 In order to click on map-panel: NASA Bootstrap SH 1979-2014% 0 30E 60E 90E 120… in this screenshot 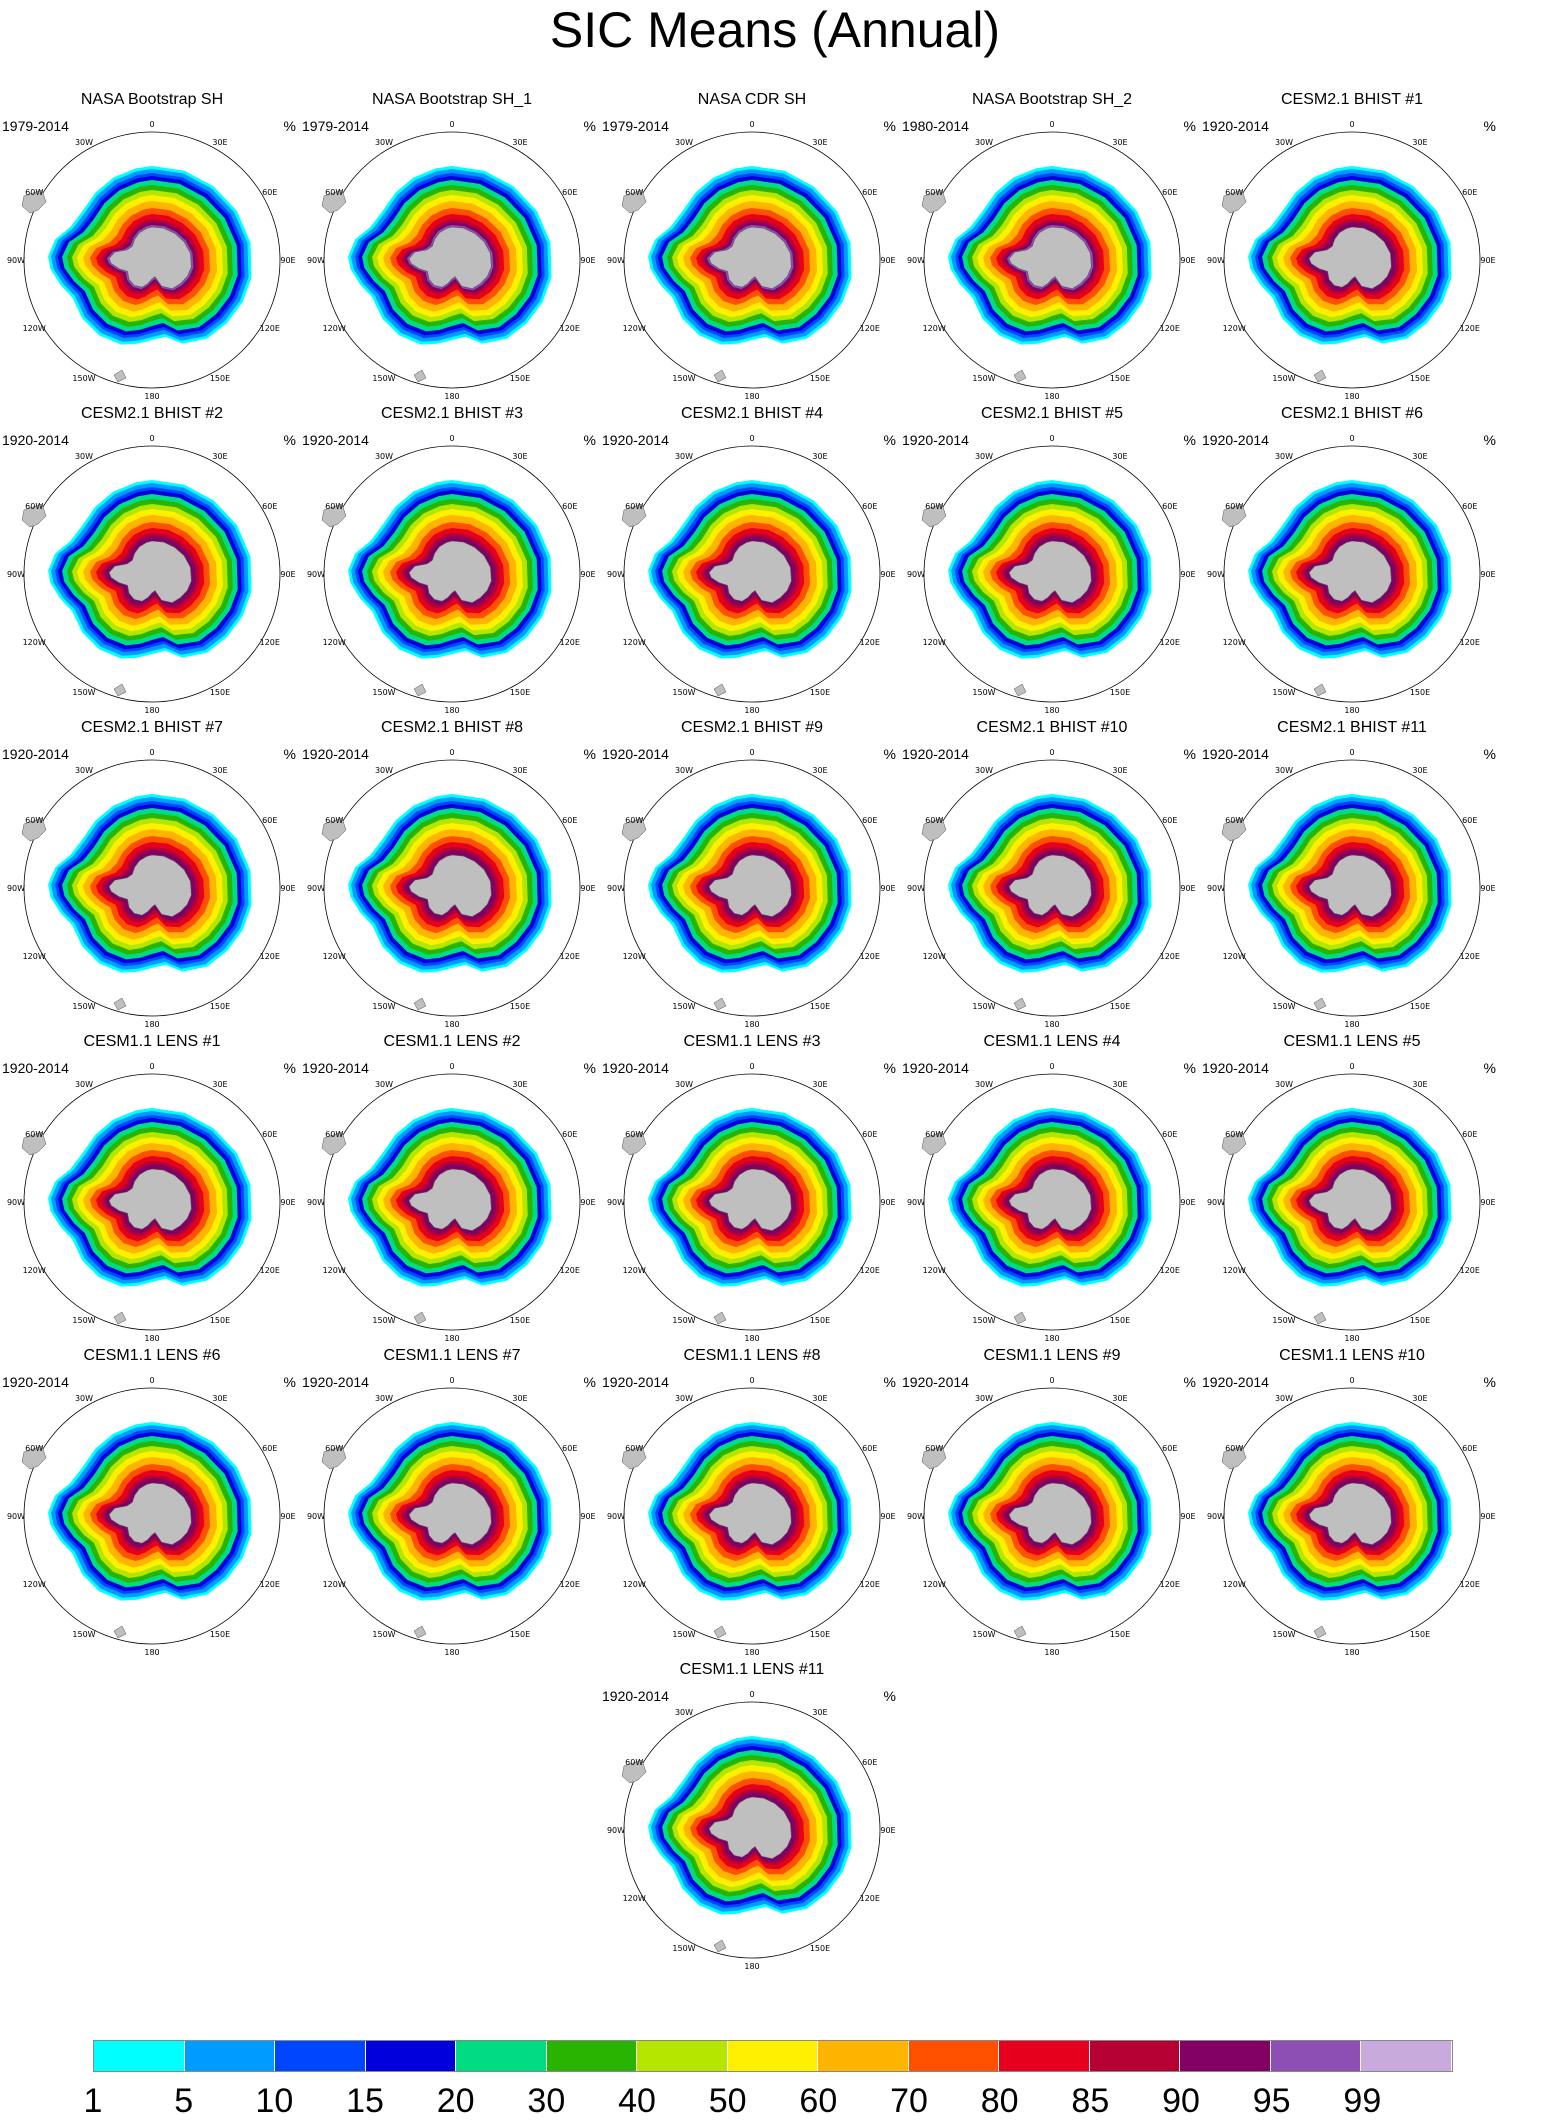, I will do `click(152, 250)`.